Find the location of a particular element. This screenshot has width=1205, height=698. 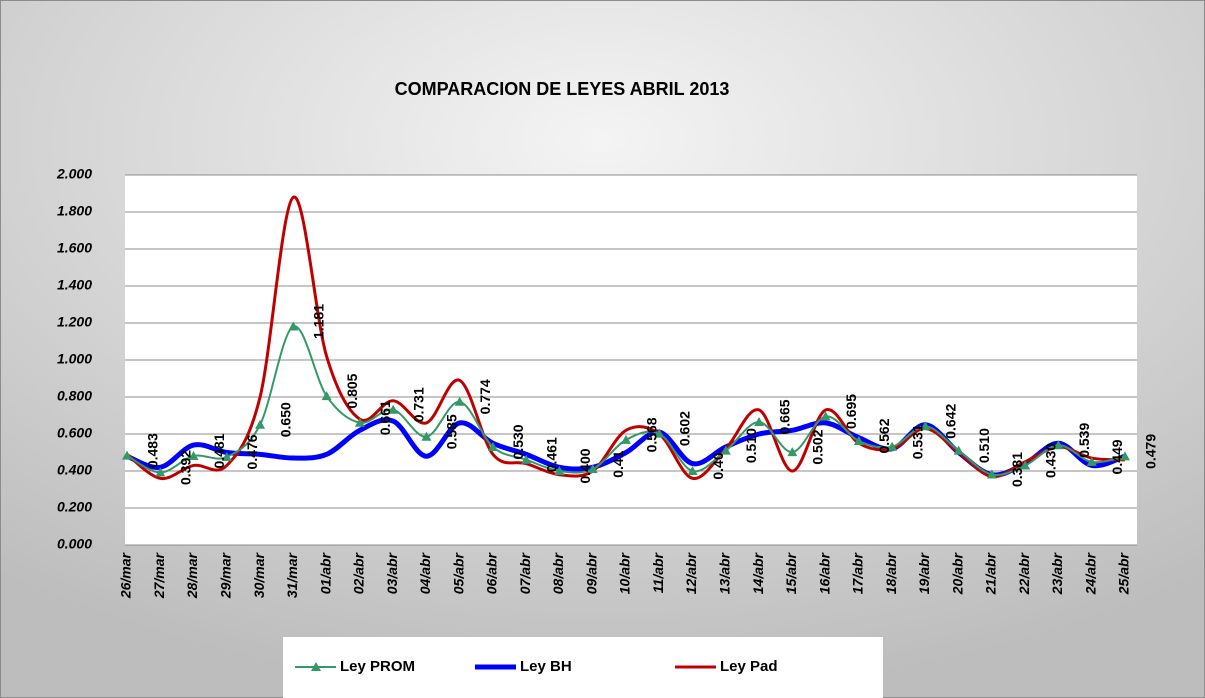

x-tick-label: 19/abr is located at coordinates (924, 572).